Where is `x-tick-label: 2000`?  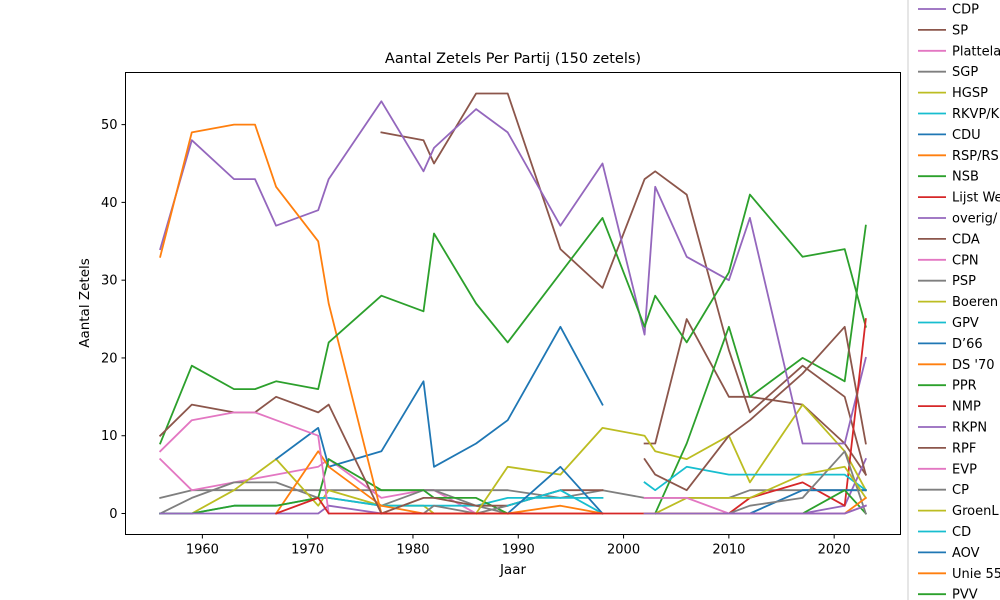
x-tick-label: 2000 is located at coordinates (623, 550).